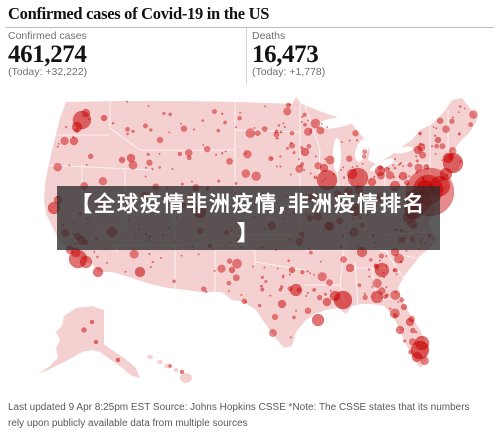 Image resolution: width=500 pixels, height=438 pixels. Describe the element at coordinates (79, 407) in the screenshot. I see `last-updated: Last updated 9 Apr 8:25pm EST` at that location.